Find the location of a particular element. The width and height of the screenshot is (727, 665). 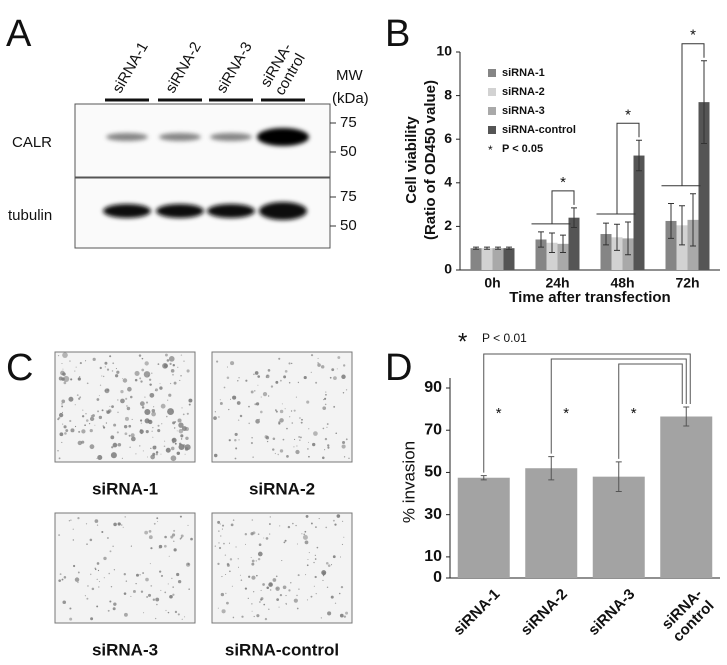

x-tick-label: 0h is located at coordinates (492, 283).